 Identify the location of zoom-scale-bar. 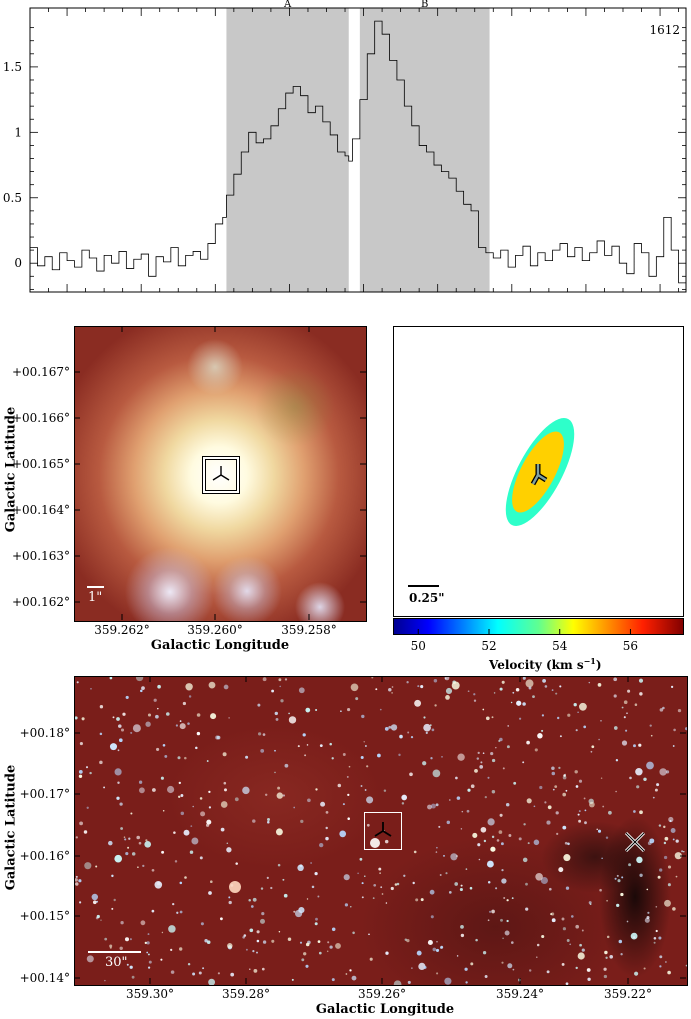
(95, 587).